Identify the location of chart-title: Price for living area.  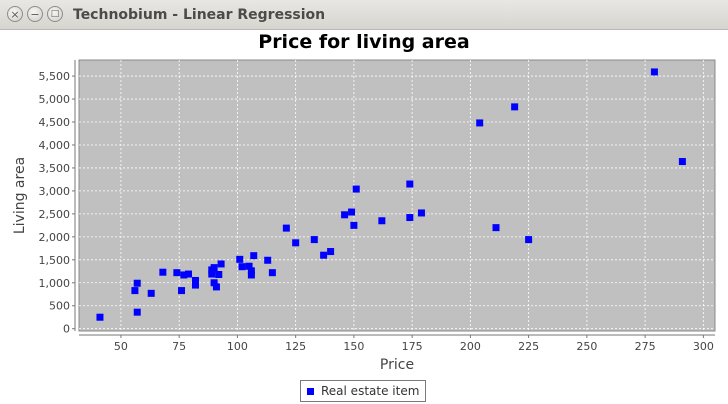
(363, 42).